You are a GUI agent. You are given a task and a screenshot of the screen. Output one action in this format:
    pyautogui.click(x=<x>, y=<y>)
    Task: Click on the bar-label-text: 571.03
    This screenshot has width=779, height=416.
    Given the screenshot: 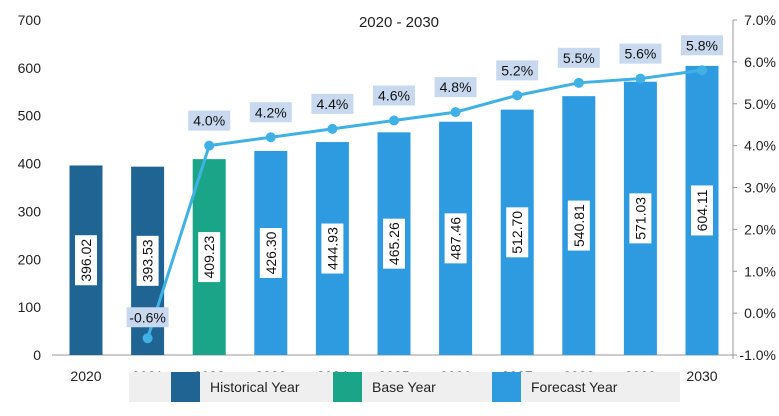 What is the action you would take?
    pyautogui.click(x=640, y=218)
    